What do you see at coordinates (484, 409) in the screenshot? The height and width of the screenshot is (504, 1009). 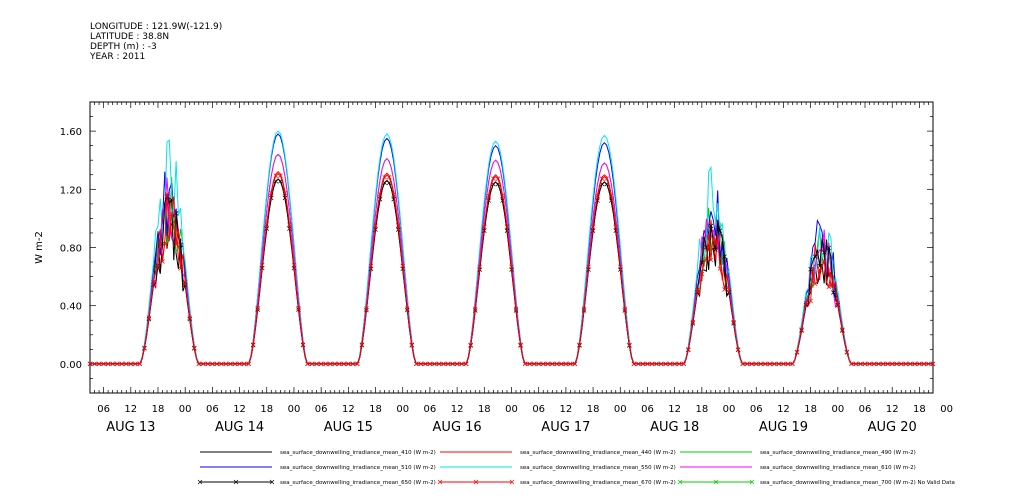 I see `x-hour-label: 18` at bounding box center [484, 409].